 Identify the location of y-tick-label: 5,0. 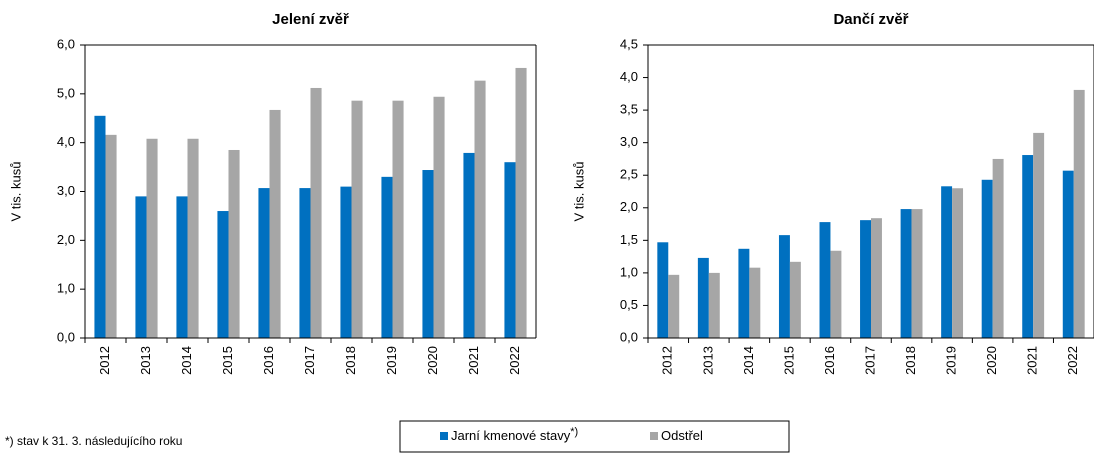
(66, 92).